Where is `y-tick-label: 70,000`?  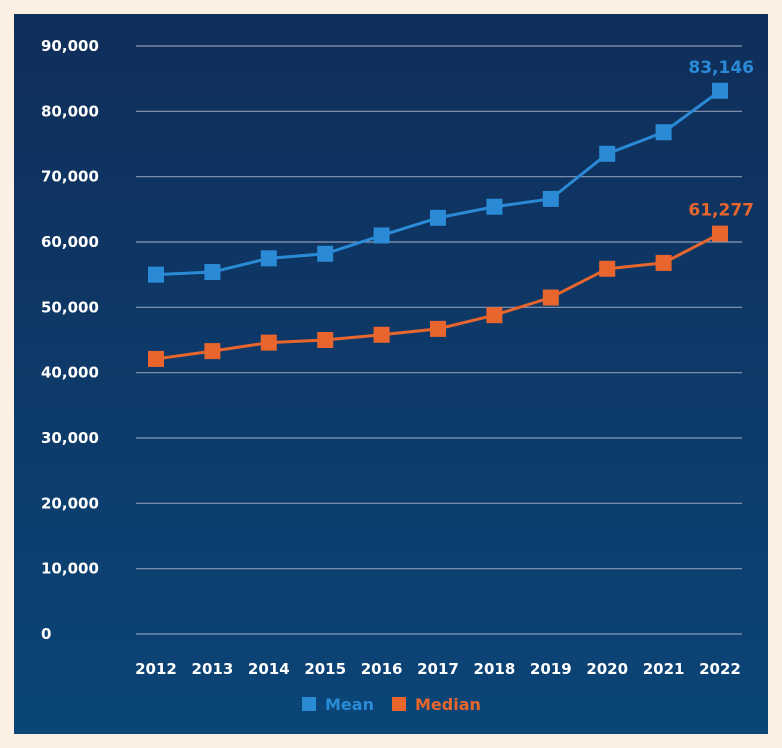 y-tick-label: 70,000 is located at coordinates (70, 177).